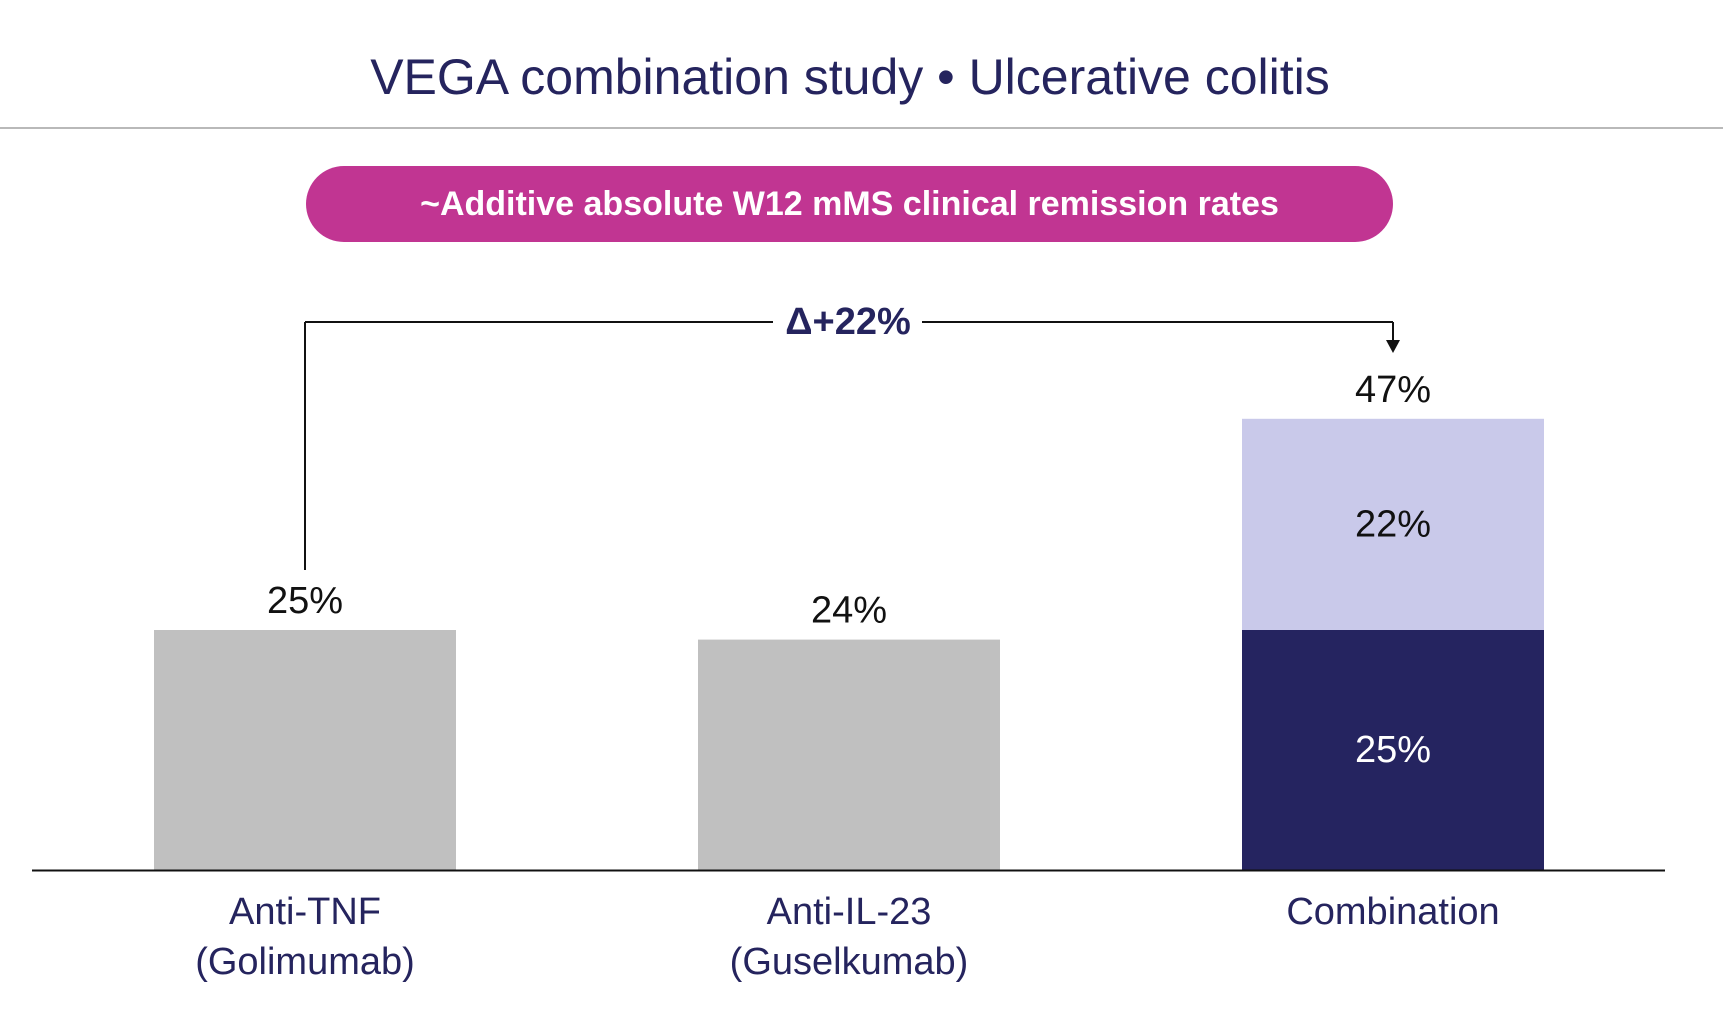 The height and width of the screenshot is (1015, 1723). What do you see at coordinates (305, 962) in the screenshot?
I see `category-label-line2: (Golimumab)` at bounding box center [305, 962].